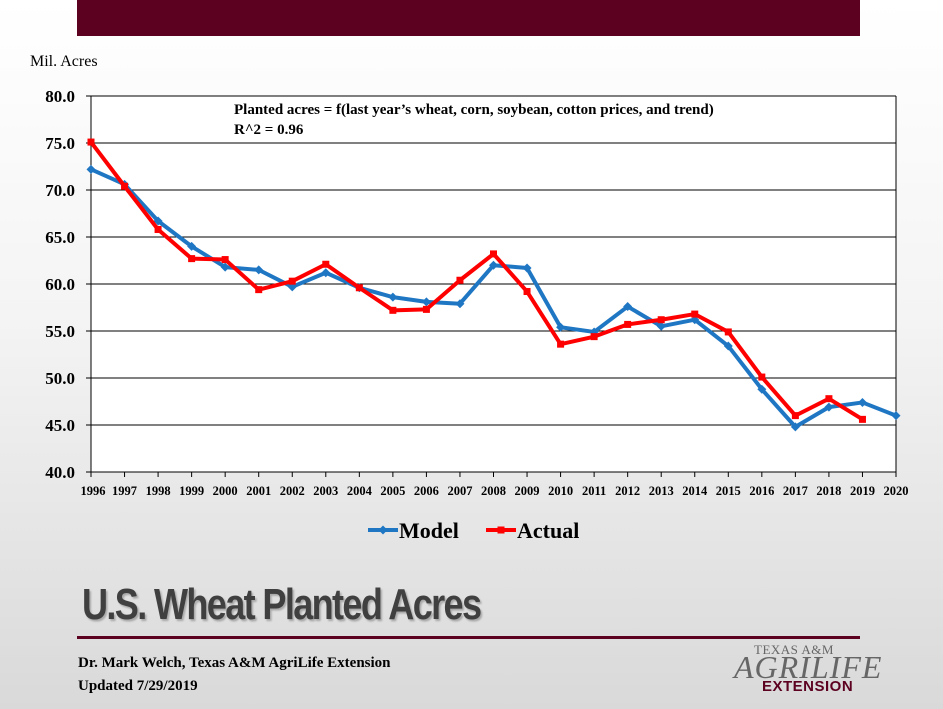 The image size is (943, 709). What do you see at coordinates (896, 491) in the screenshot?
I see `x-tick-label: 2020` at bounding box center [896, 491].